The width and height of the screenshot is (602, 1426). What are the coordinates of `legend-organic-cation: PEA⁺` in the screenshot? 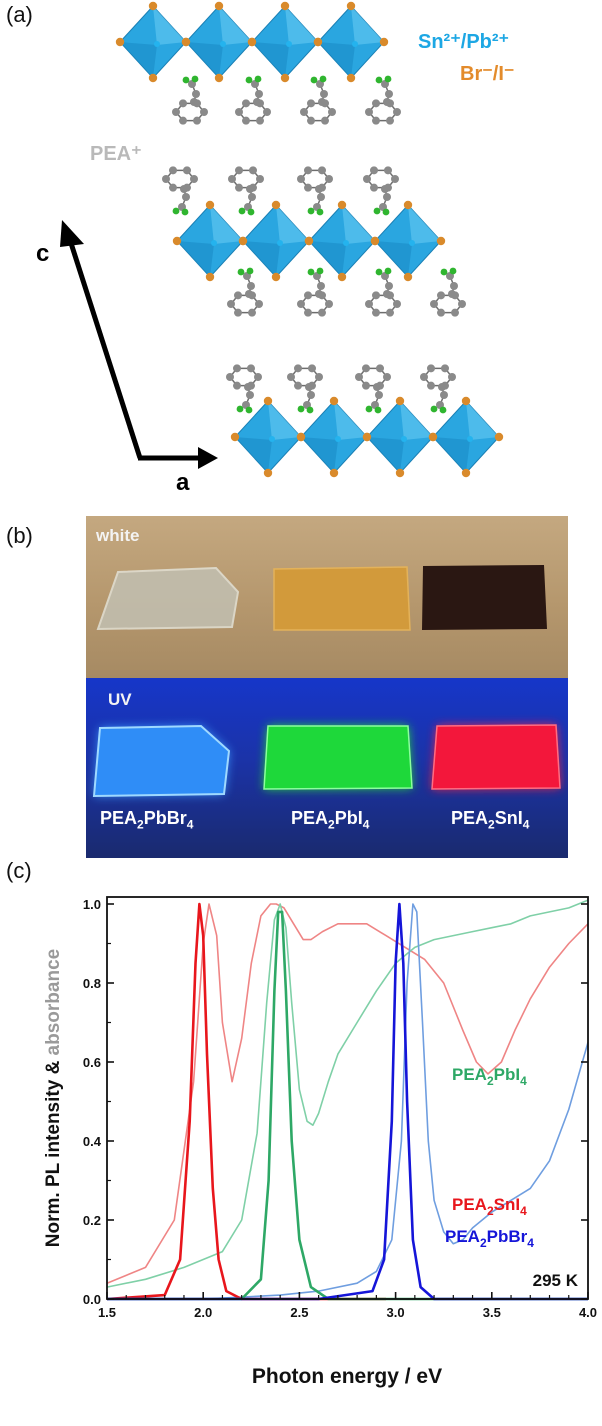 It's located at (116, 154).